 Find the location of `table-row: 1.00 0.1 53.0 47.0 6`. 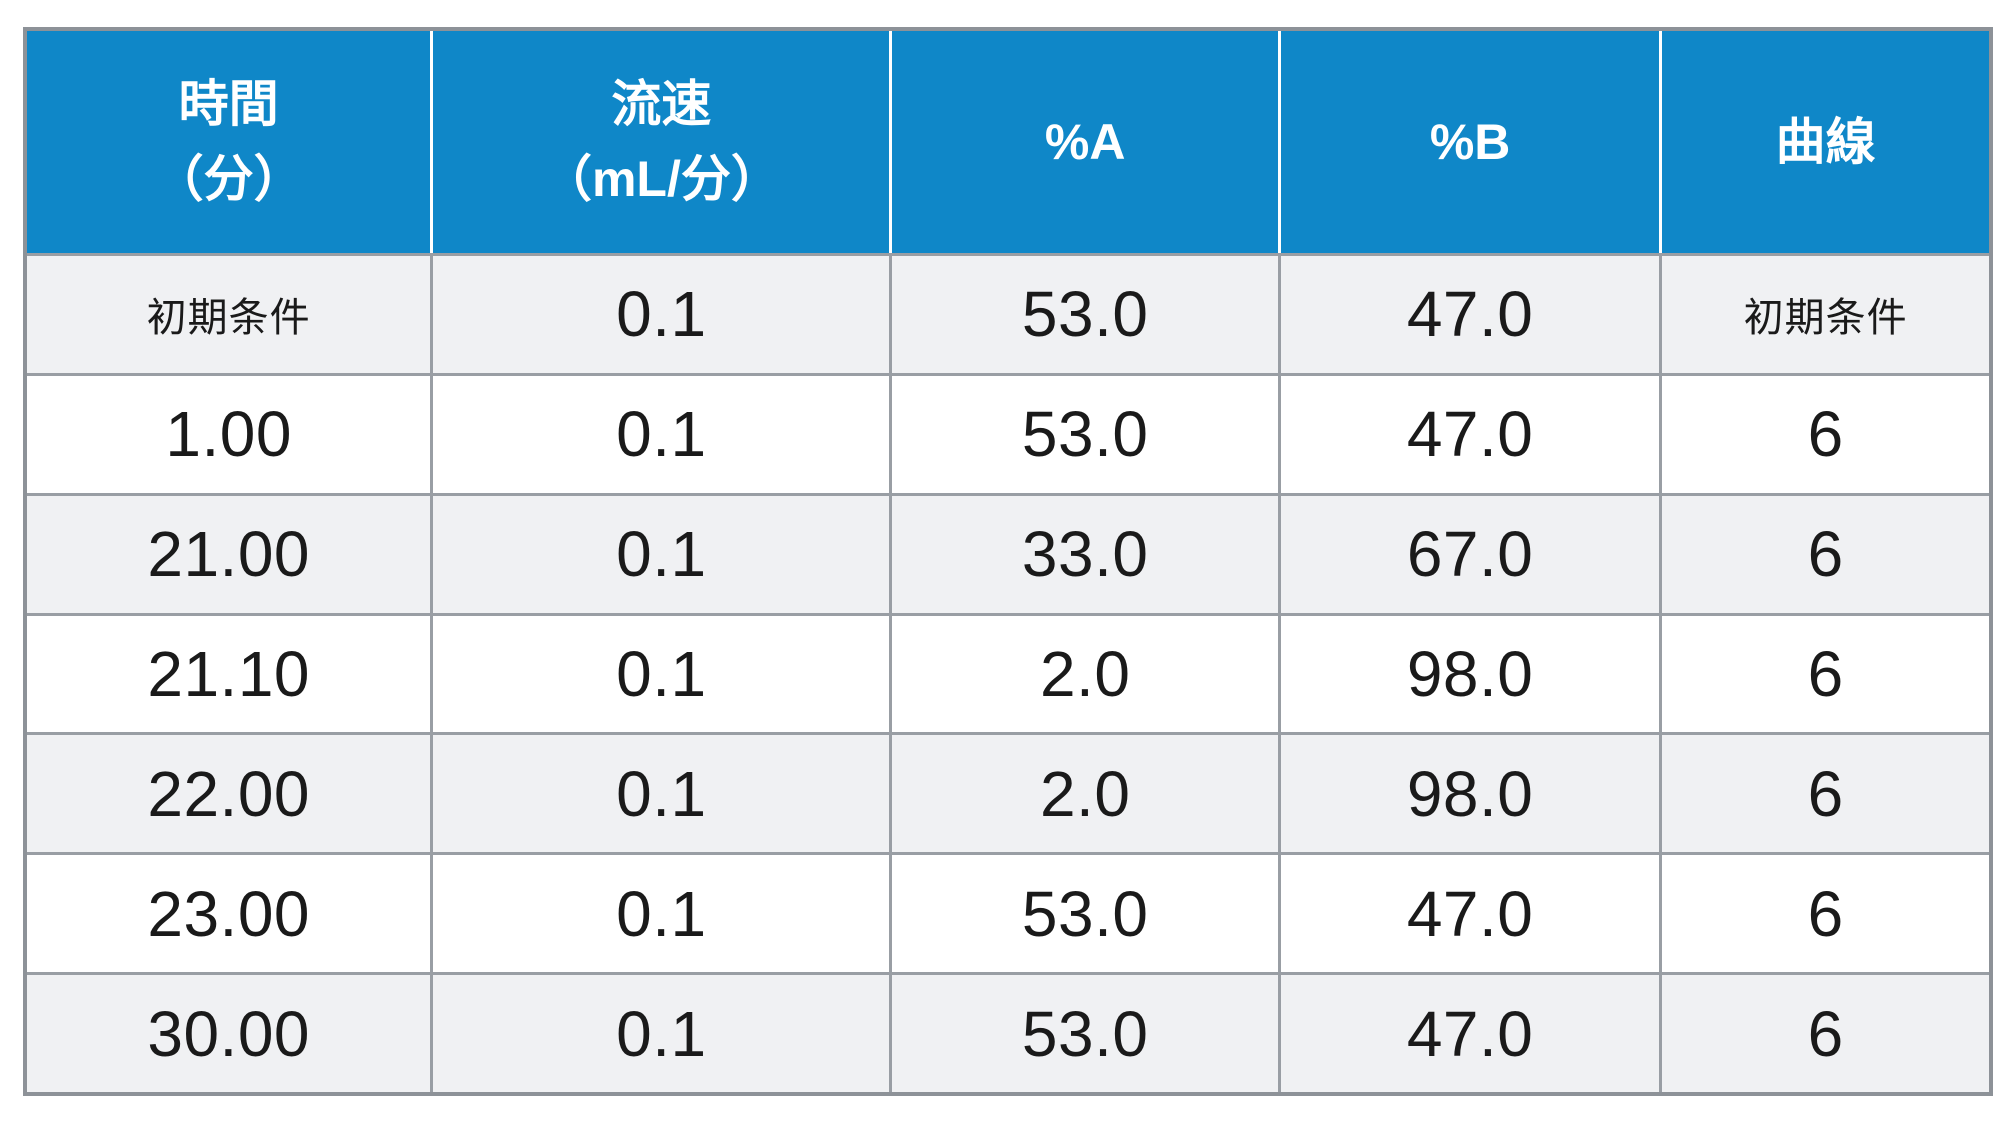

table-row: 1.00 0.1 53.0 47.0 6 is located at coordinates (1008, 432).